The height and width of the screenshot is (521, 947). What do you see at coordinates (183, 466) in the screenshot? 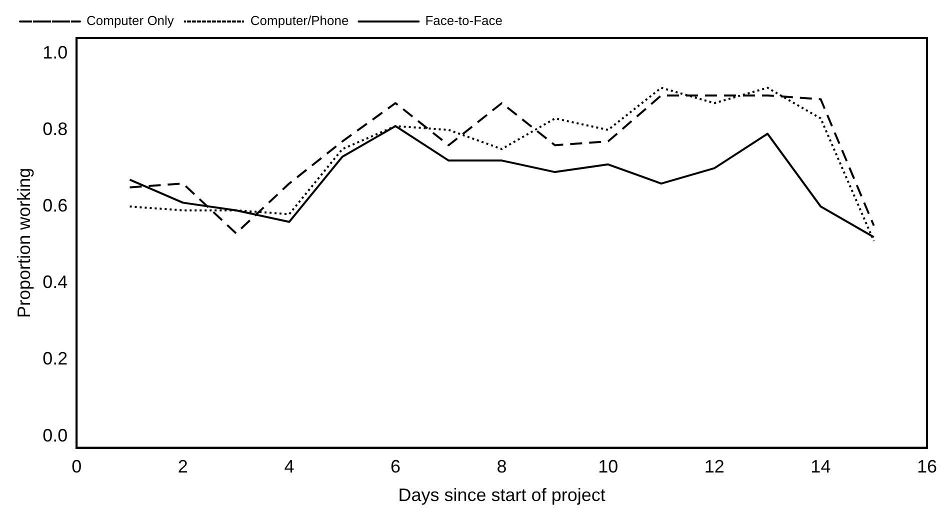
I see `x-tick-label: 2` at bounding box center [183, 466].